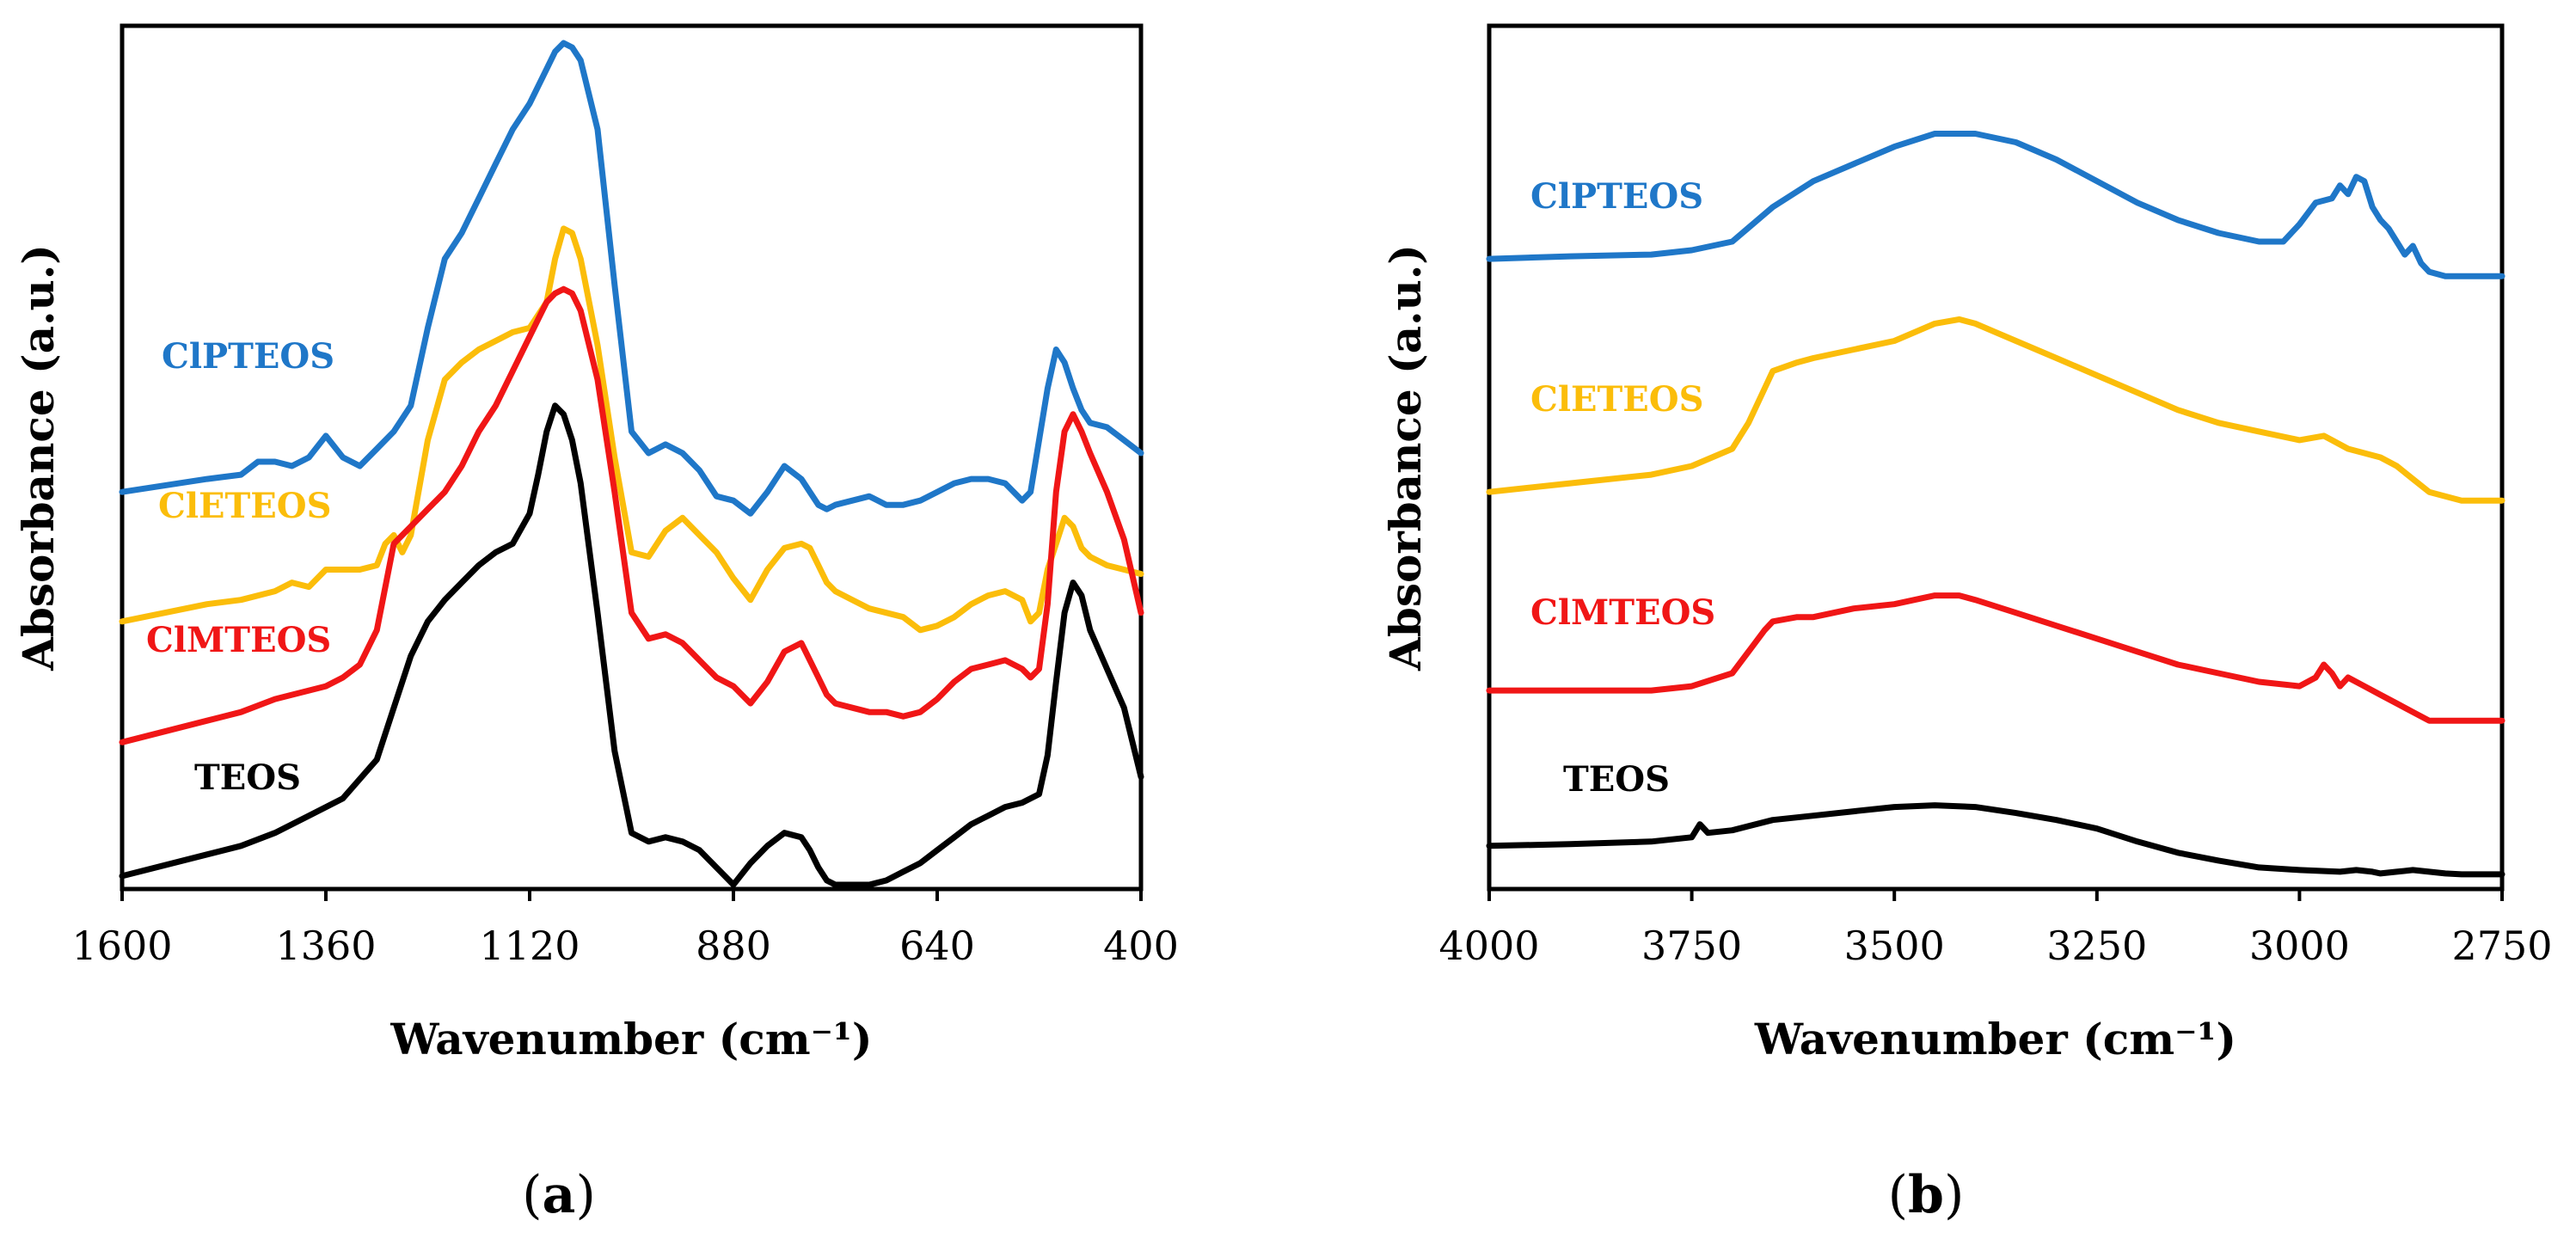 Image resolution: width=2576 pixels, height=1251 pixels. I want to click on x-tick-label: 640, so click(937, 946).